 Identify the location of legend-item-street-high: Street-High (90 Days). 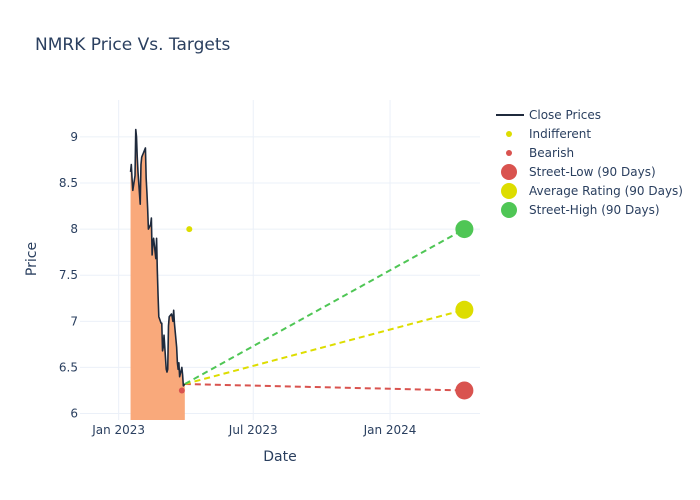
(580, 210).